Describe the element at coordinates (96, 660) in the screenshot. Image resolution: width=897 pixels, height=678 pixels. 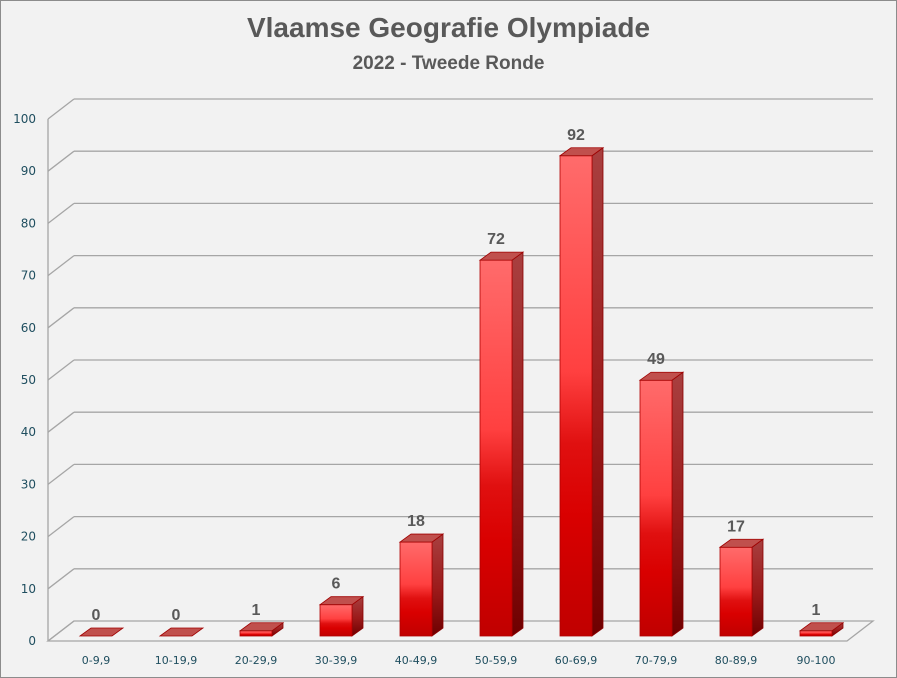
I see `x-tick-label: 0-9,9` at that location.